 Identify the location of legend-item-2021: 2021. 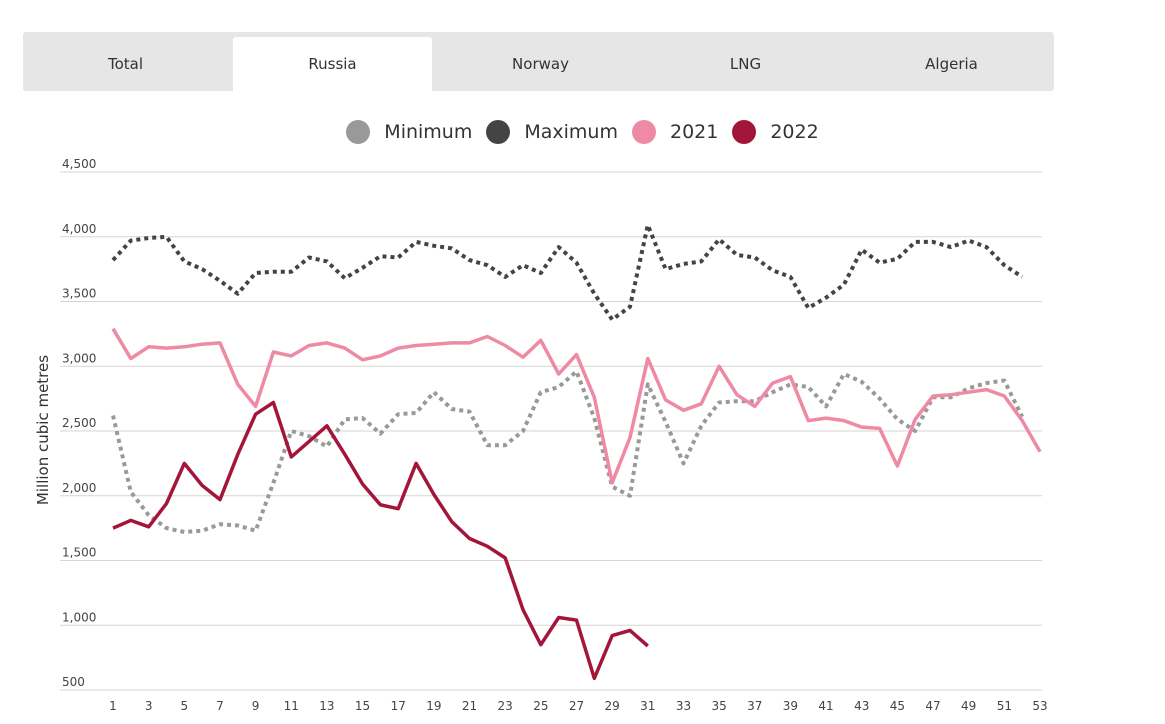
(675, 132).